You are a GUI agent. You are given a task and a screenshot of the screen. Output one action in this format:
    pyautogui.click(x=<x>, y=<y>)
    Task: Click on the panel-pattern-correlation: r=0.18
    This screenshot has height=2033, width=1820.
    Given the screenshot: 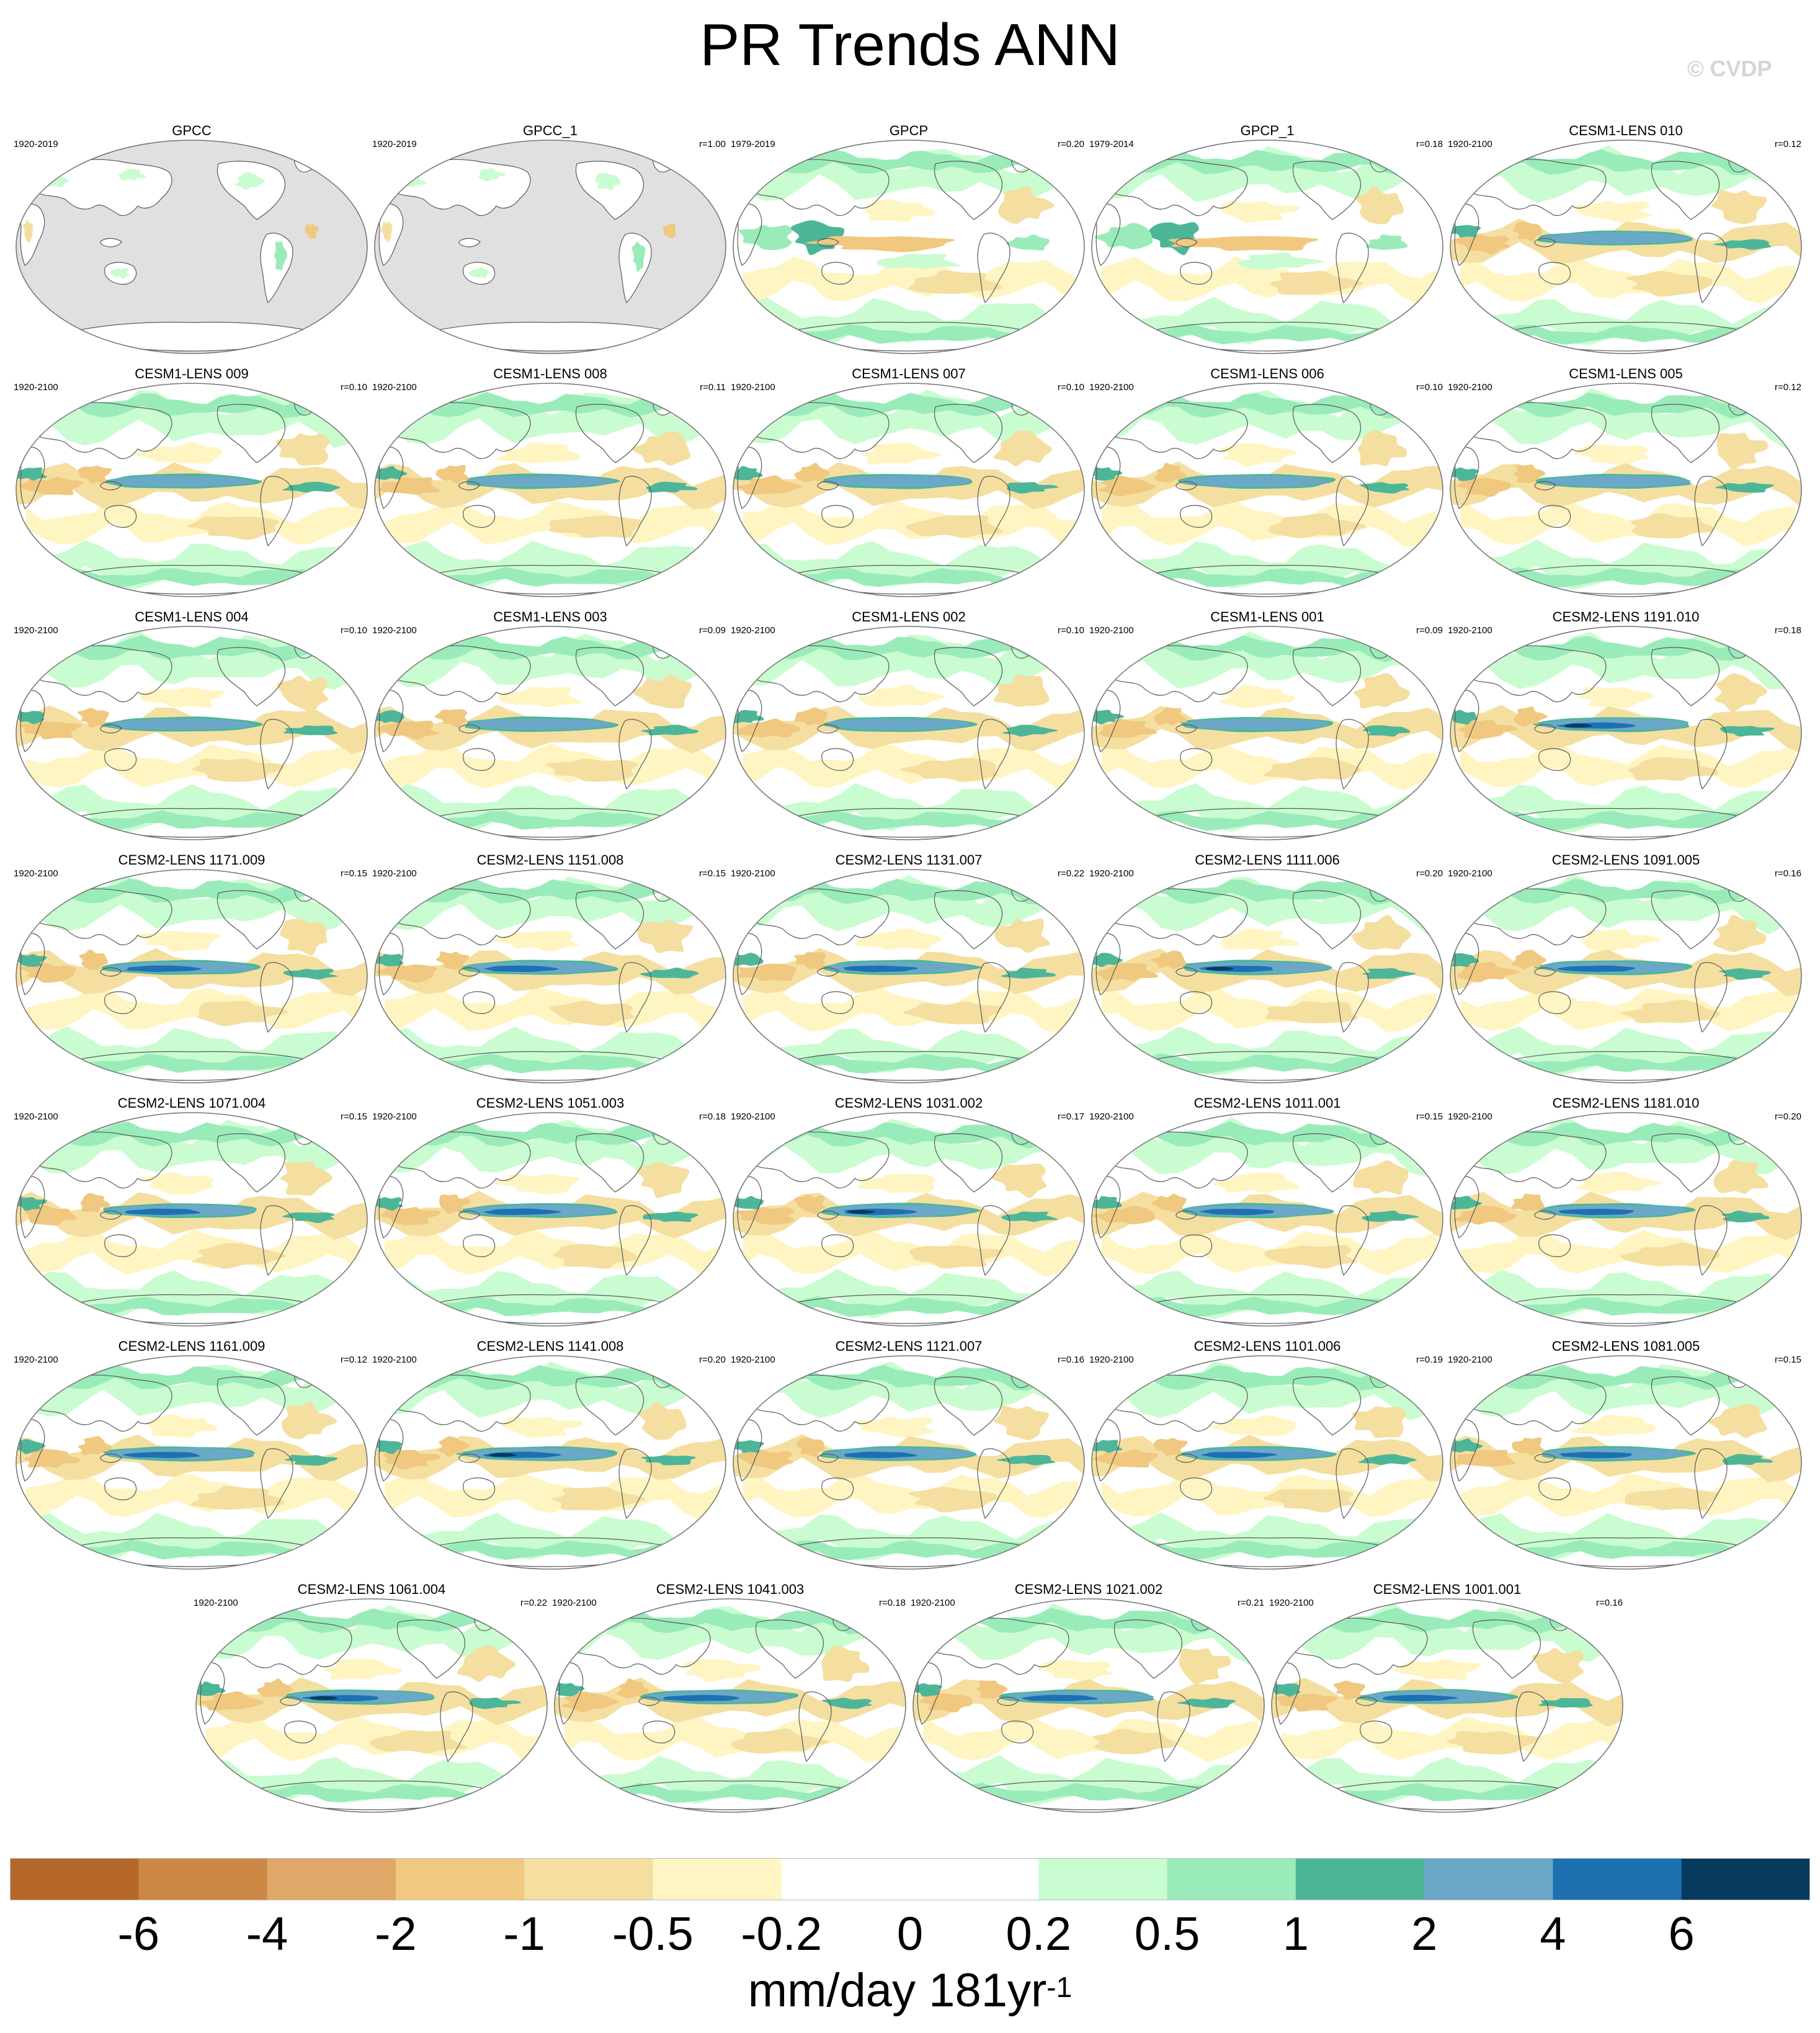 What is the action you would take?
    pyautogui.click(x=1429, y=144)
    